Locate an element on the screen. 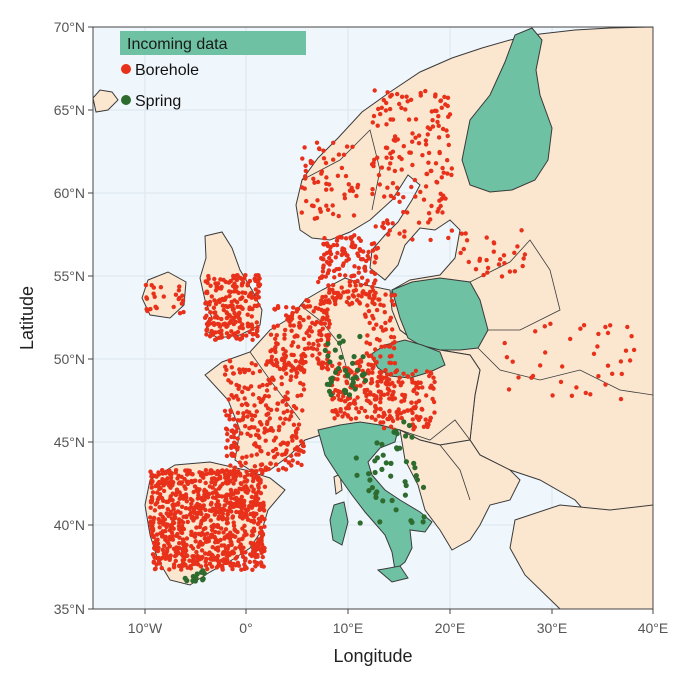  legend-spring-label: Spring is located at coordinates (158, 101).